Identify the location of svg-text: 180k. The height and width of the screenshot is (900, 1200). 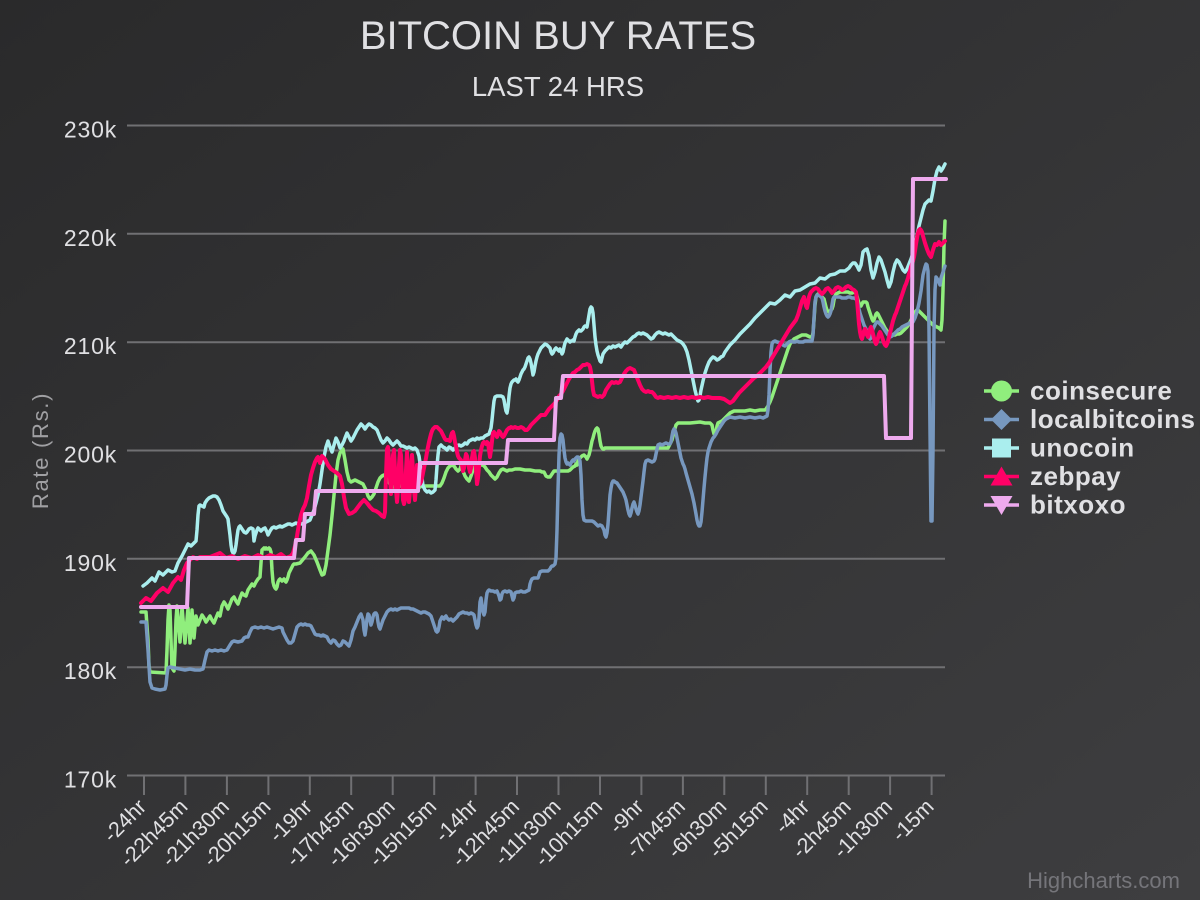
(90, 671).